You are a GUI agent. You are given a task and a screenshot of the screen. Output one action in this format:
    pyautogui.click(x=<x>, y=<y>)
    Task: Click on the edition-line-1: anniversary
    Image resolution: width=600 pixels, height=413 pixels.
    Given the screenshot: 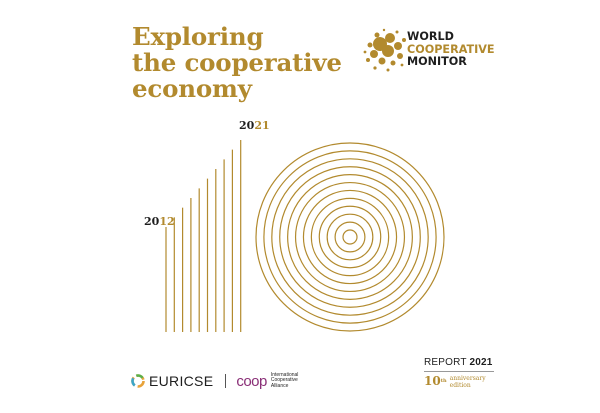 What is the action you would take?
    pyautogui.click(x=467, y=378)
    